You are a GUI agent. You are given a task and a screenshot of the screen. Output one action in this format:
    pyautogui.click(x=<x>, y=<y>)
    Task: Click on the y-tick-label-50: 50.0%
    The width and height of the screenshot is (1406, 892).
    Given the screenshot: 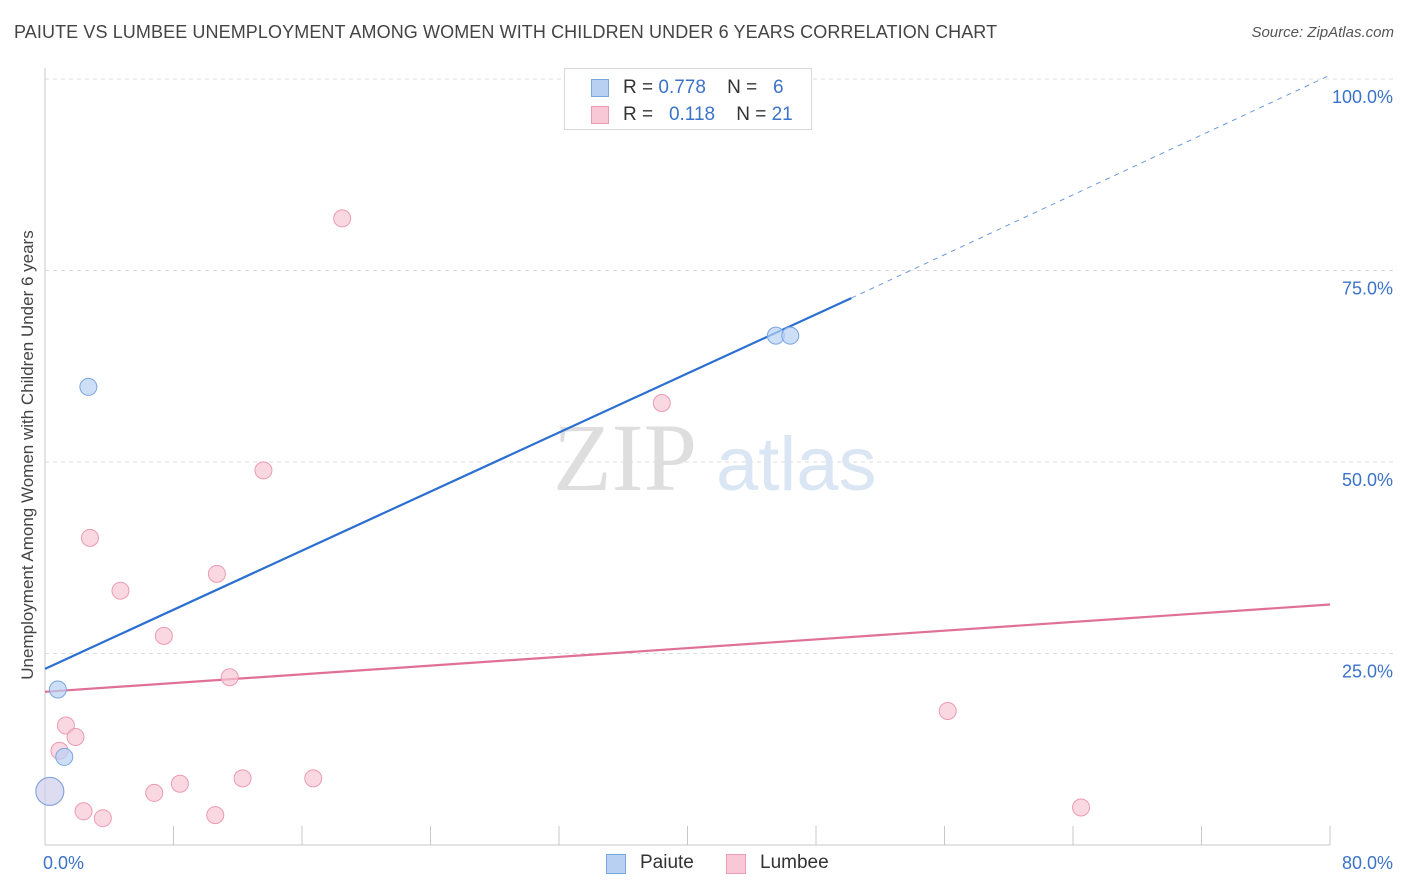 What is the action you would take?
    pyautogui.click(x=1367, y=480)
    